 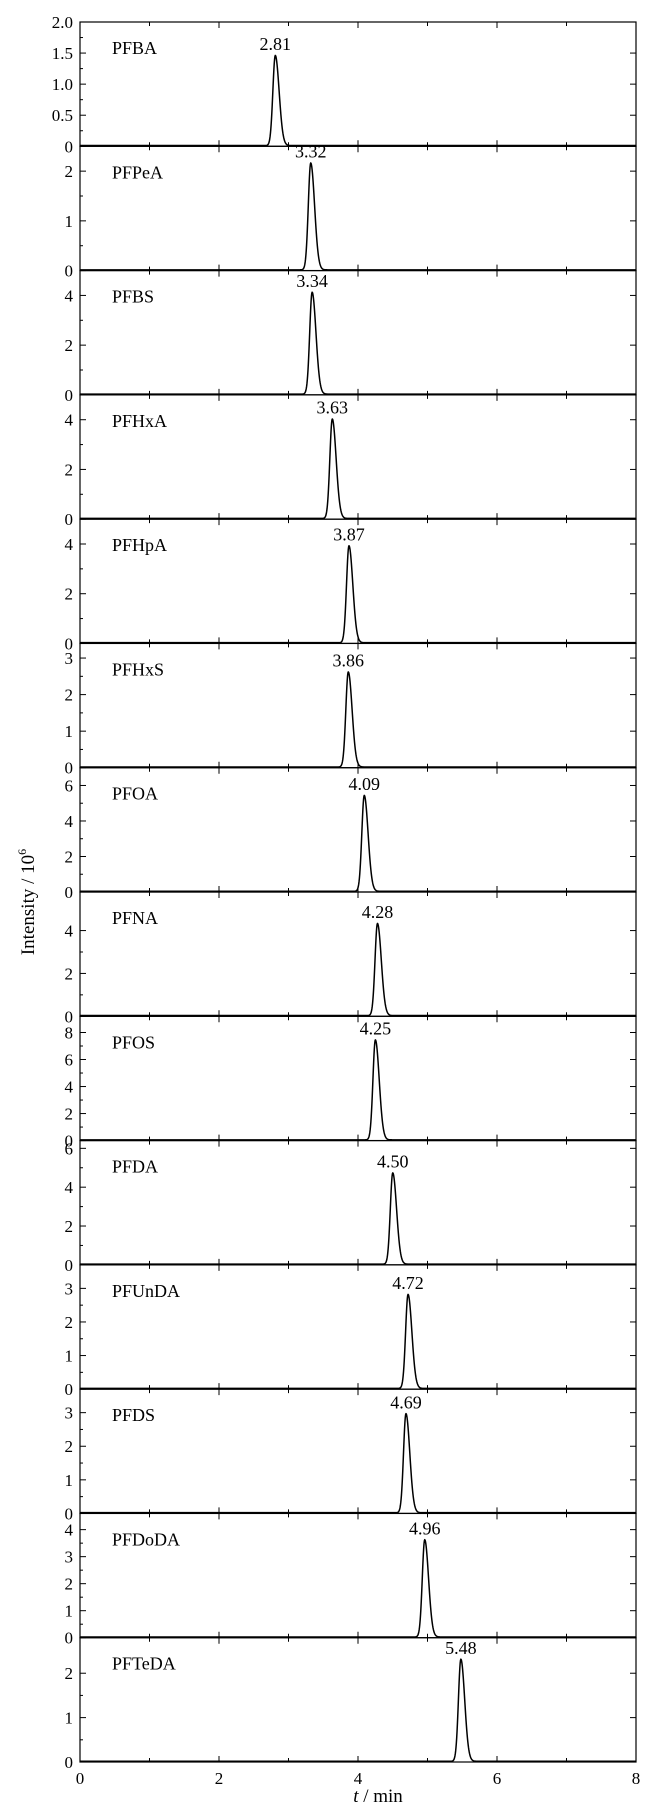 I want to click on peak-rt-label: 4.25, so click(x=376, y=1029).